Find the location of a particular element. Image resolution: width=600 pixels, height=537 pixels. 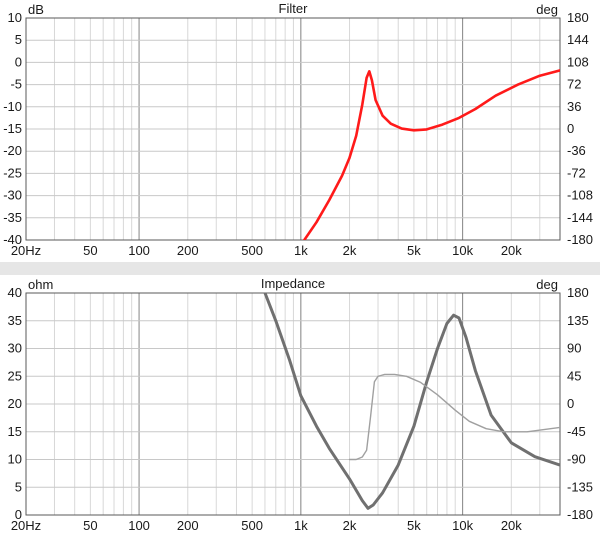

impedance-y2-tick-label: -90 is located at coordinates (576, 459).